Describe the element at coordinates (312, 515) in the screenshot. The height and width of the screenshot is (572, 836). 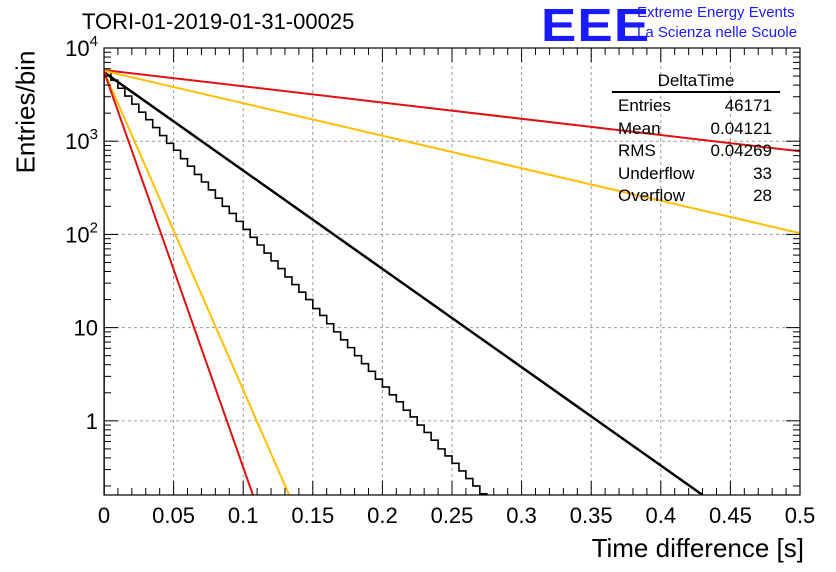
I see `x-tick-label: 0.15` at that location.